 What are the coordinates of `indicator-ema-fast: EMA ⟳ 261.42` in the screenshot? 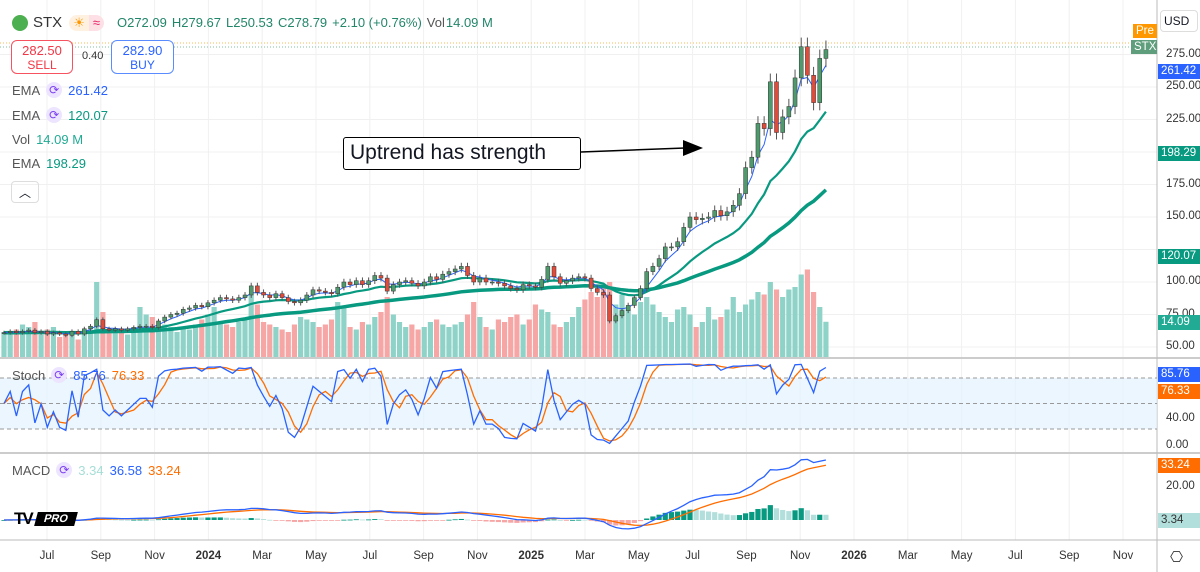 It's located at (60, 90).